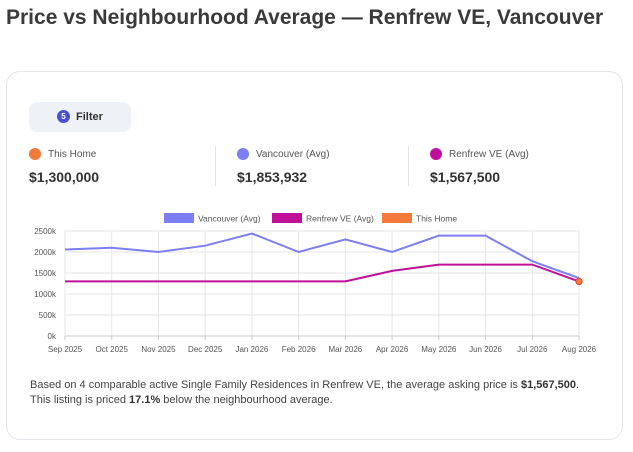  Describe the element at coordinates (205, 349) in the screenshot. I see `x-tick-label: Dec 2025` at that location.